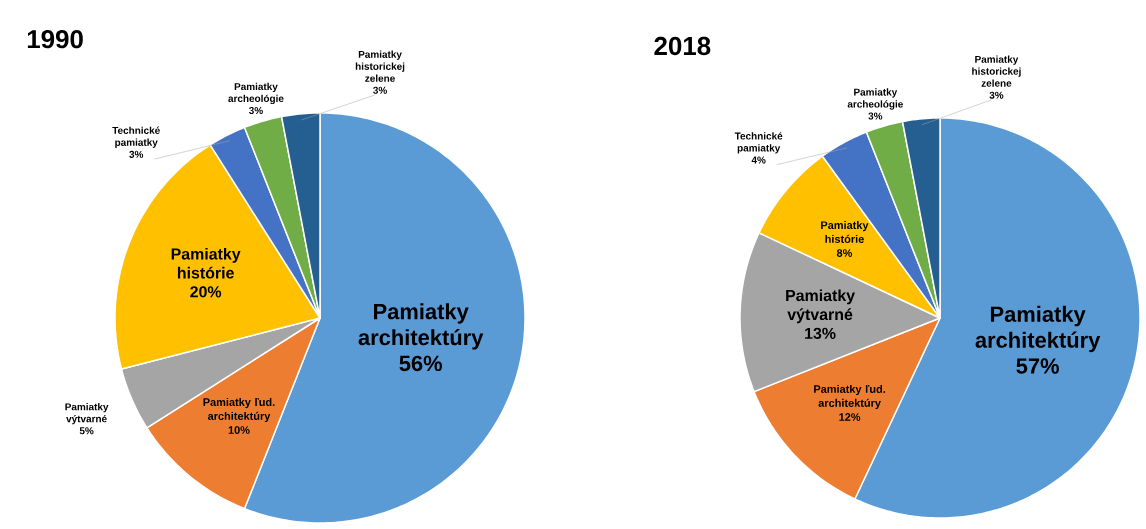 Image resolution: width=1146 pixels, height=529 pixels. What do you see at coordinates (682, 46) in the screenshot?
I see `chart-title: 2018` at bounding box center [682, 46].